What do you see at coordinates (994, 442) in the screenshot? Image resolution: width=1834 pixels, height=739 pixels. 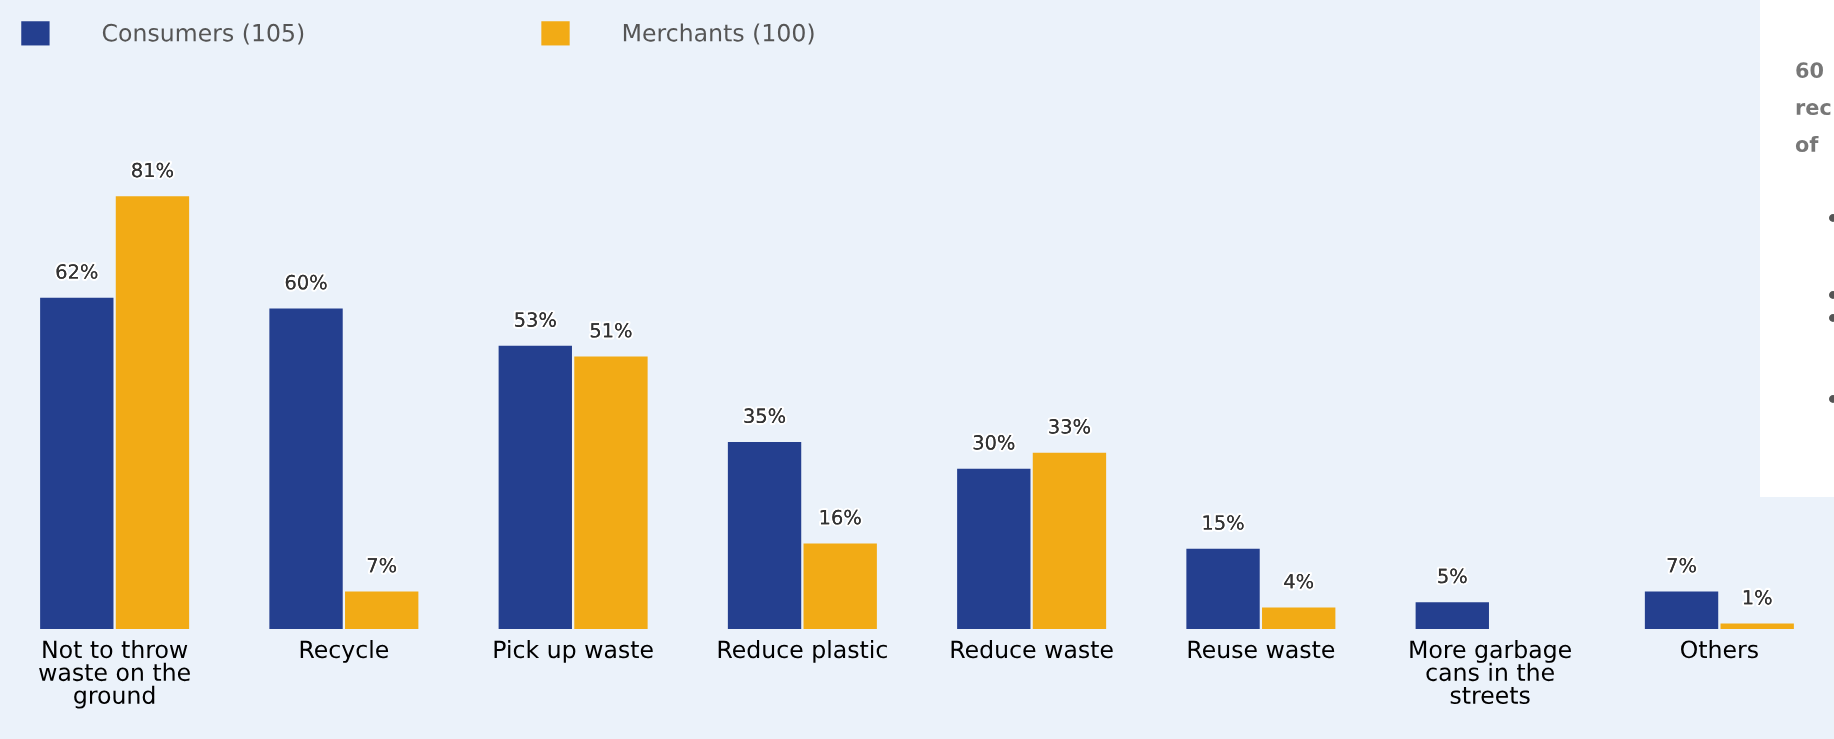 I see `data-label: 30%` at bounding box center [994, 442].